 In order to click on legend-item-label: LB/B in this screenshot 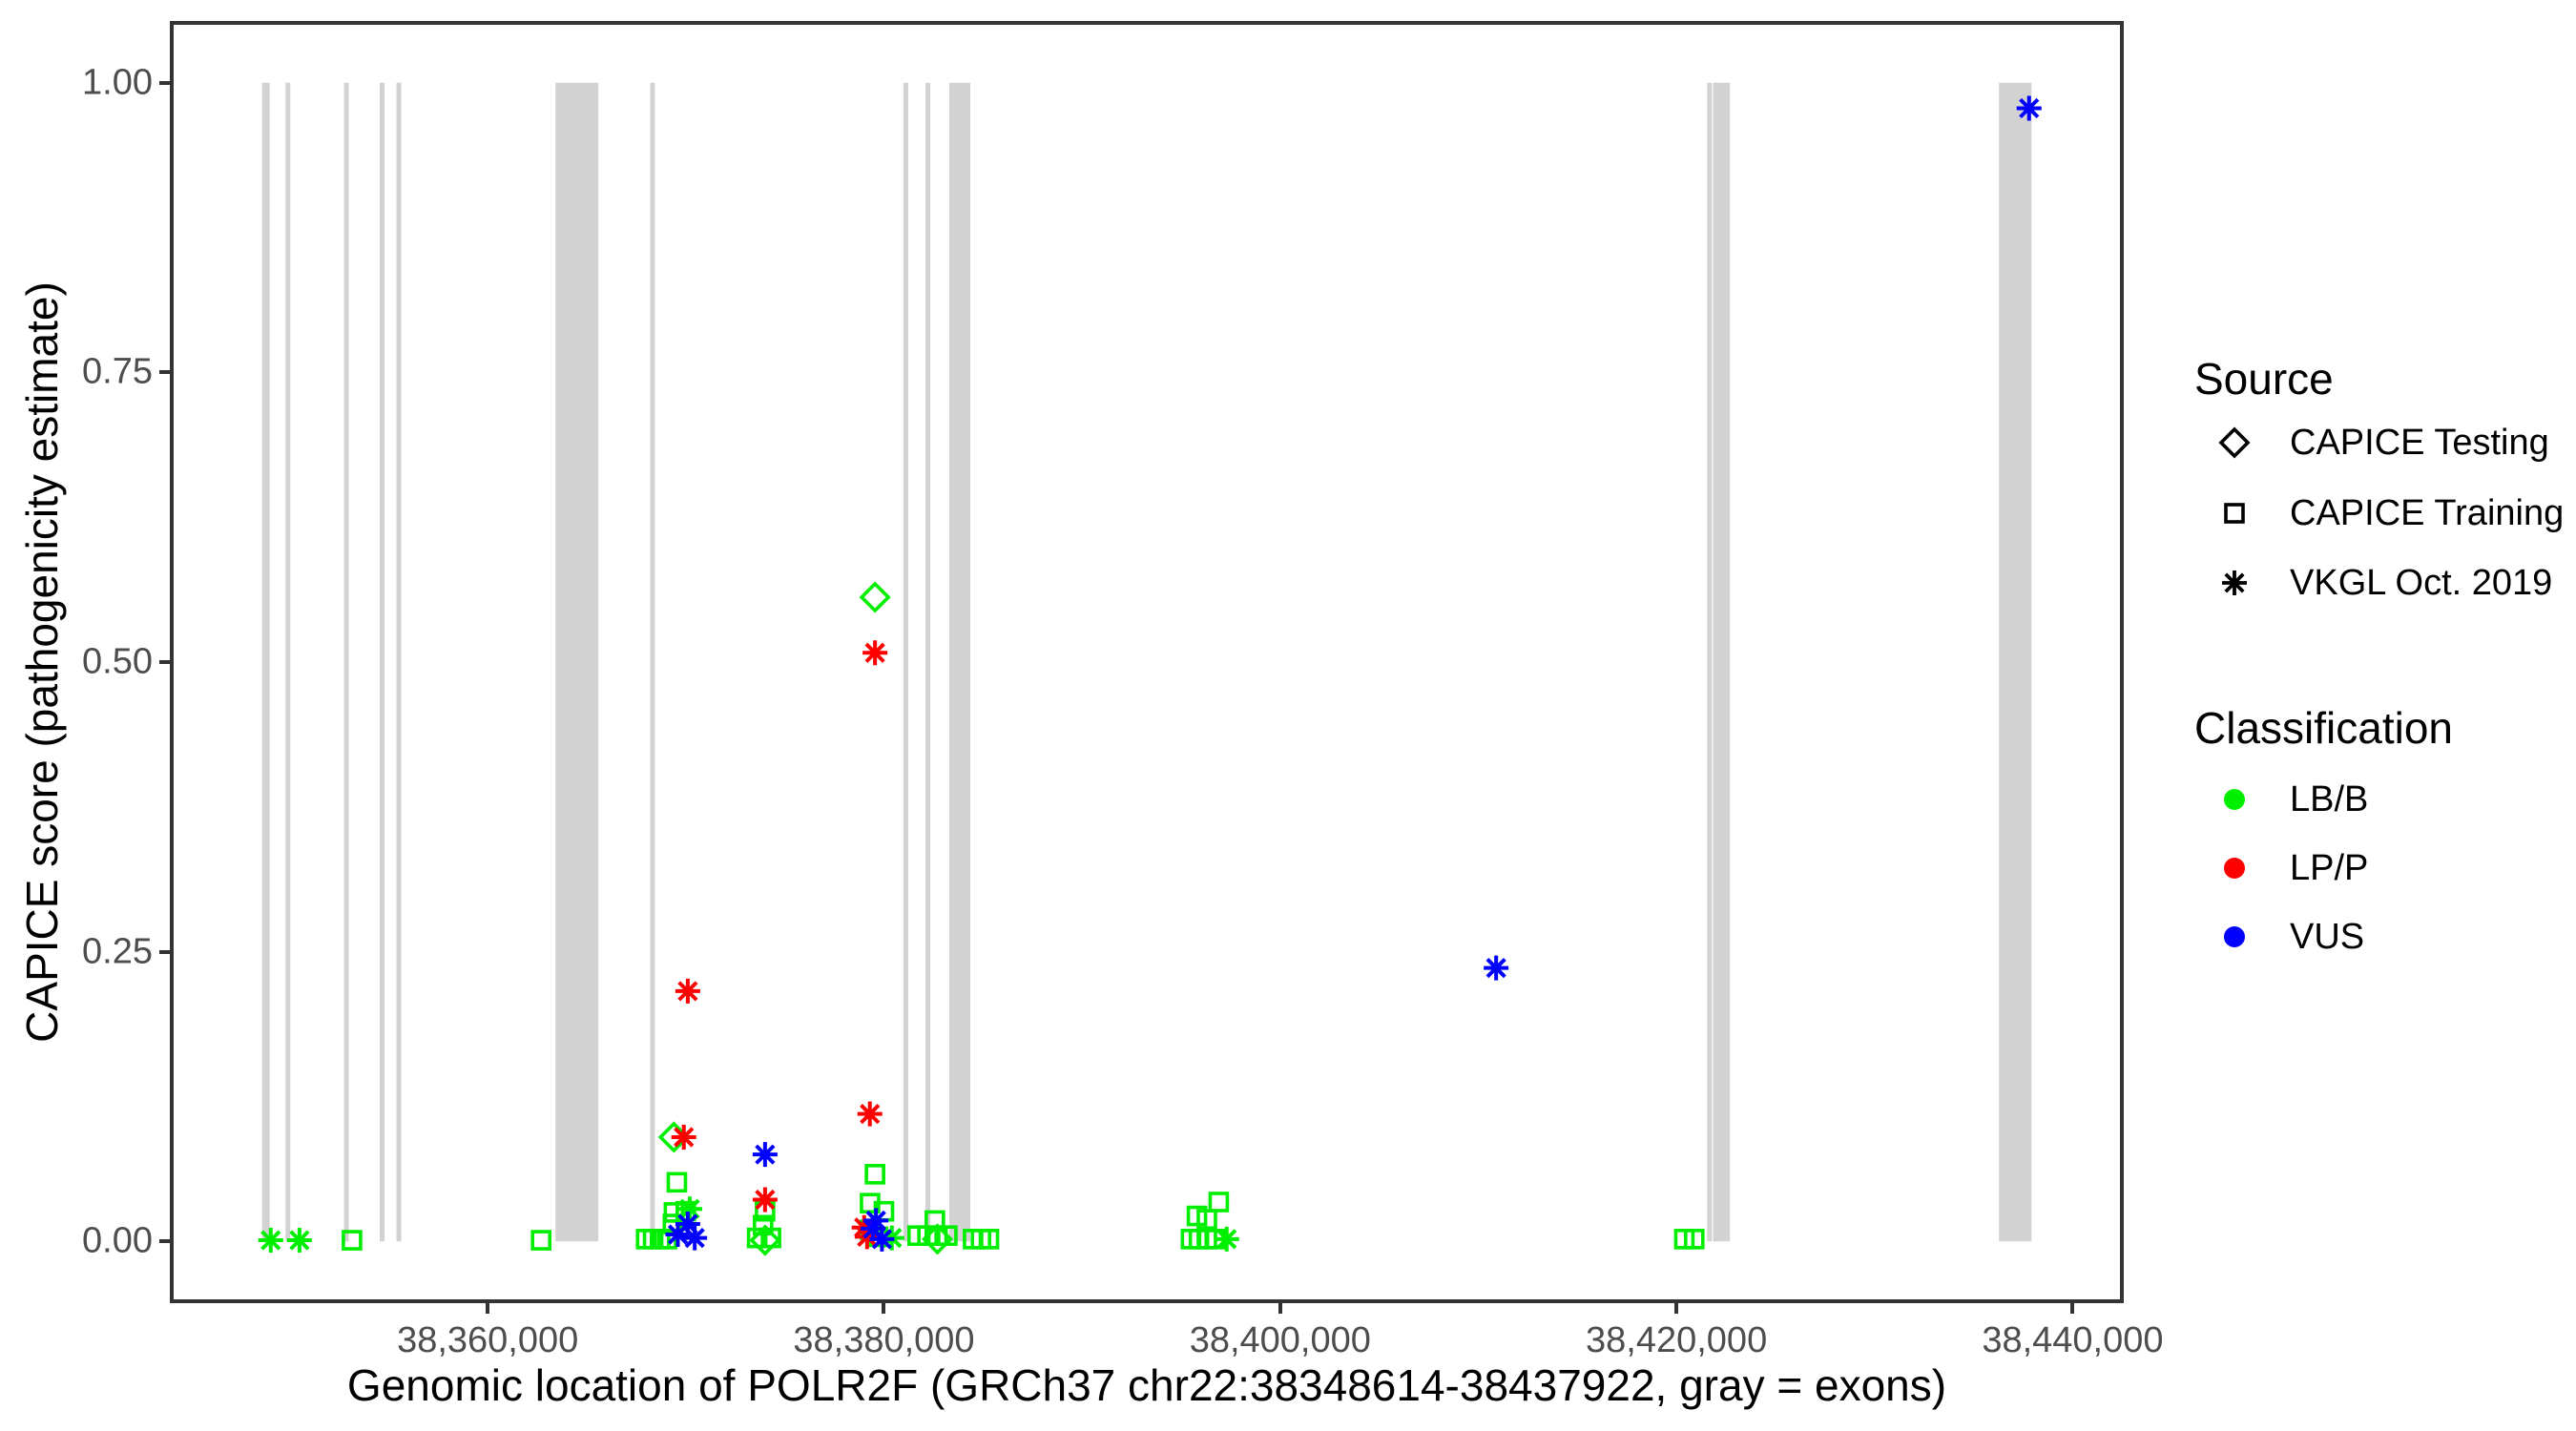, I will do `click(2329, 798)`.